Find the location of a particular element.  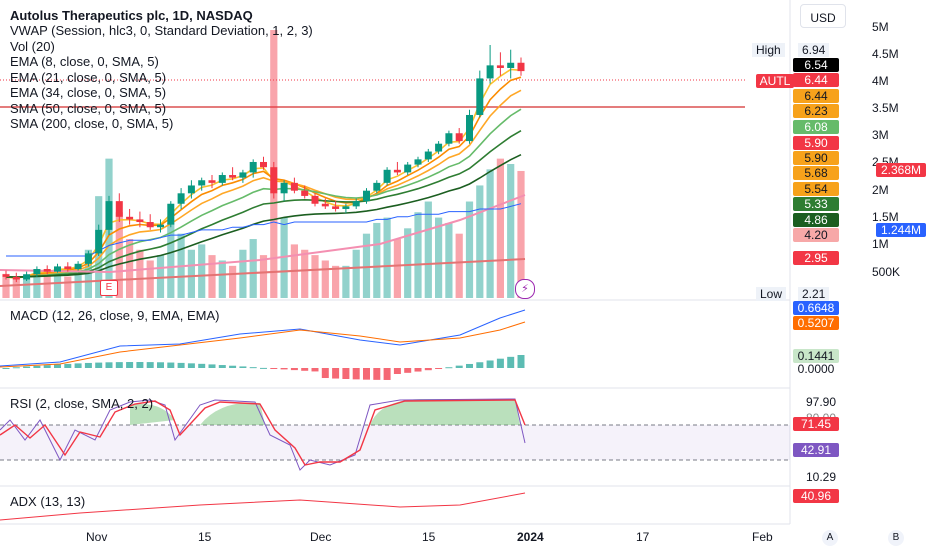

volume-tag: 2.368M is located at coordinates (901, 170).